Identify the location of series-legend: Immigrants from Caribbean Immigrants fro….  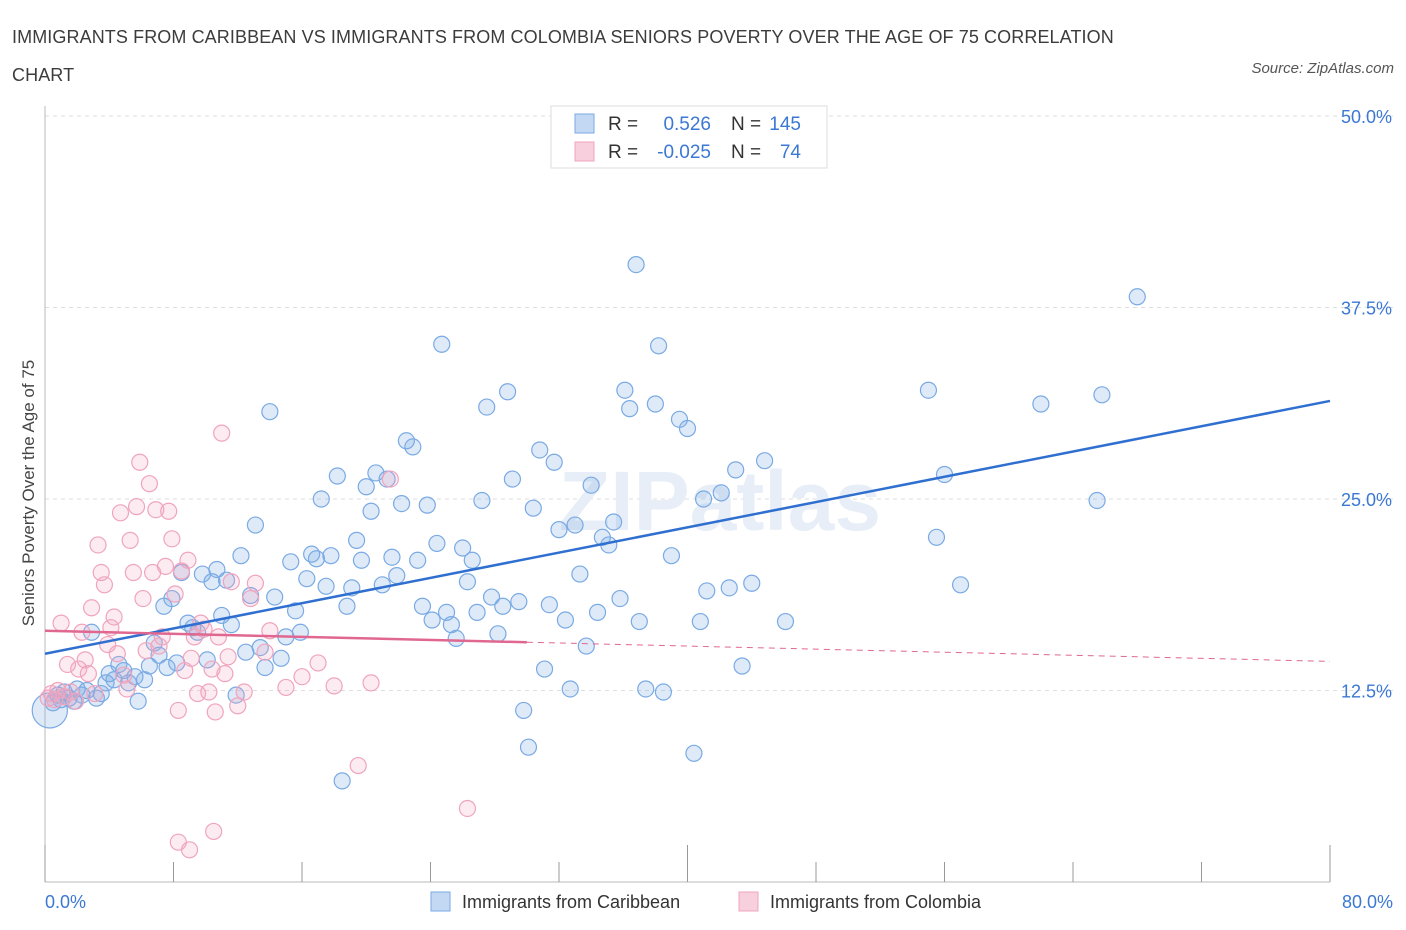
(706, 901).